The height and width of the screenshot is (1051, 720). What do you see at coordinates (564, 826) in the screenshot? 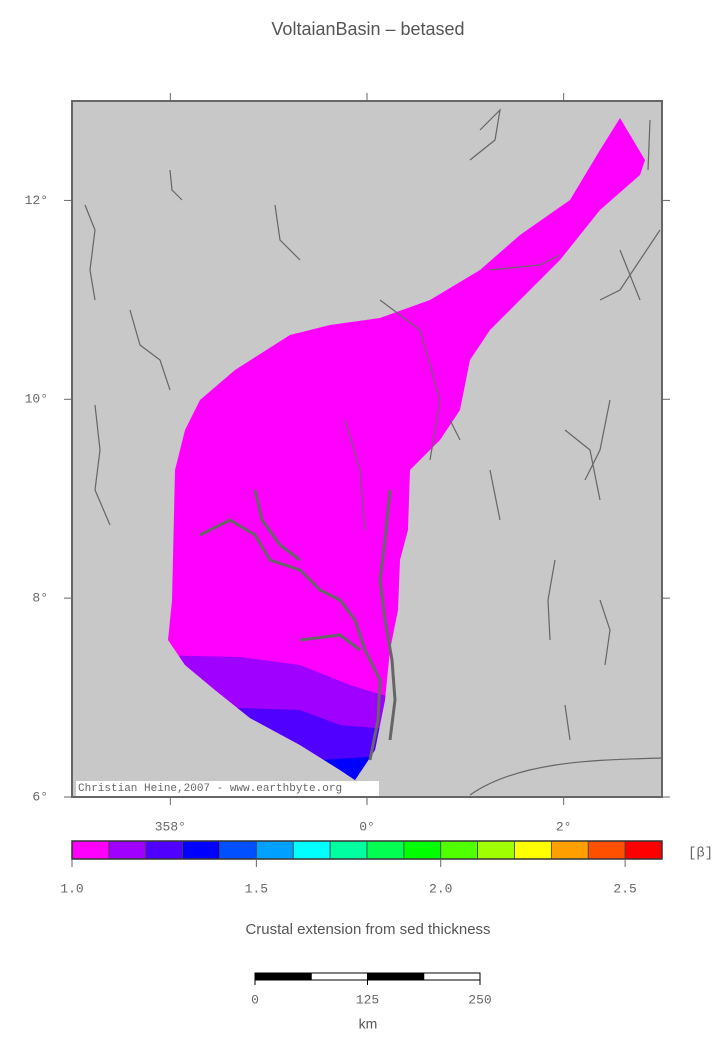
I see `x-tick-label: 2°` at bounding box center [564, 826].